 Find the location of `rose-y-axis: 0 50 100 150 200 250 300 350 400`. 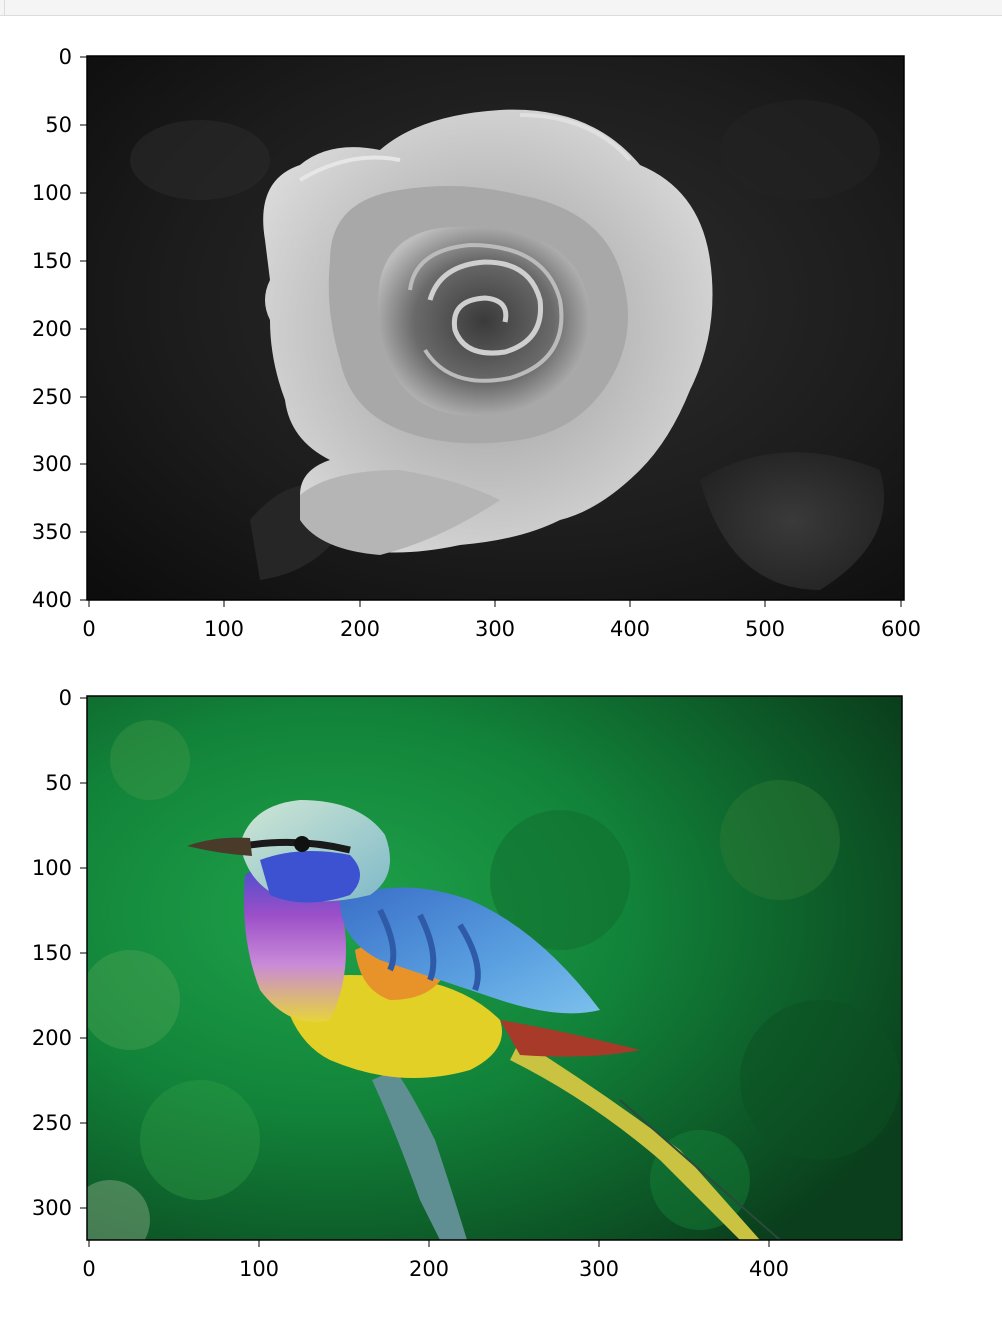

rose-y-axis: 0 50 100 150 200 250 300 350 400 is located at coordinates (59, 328).